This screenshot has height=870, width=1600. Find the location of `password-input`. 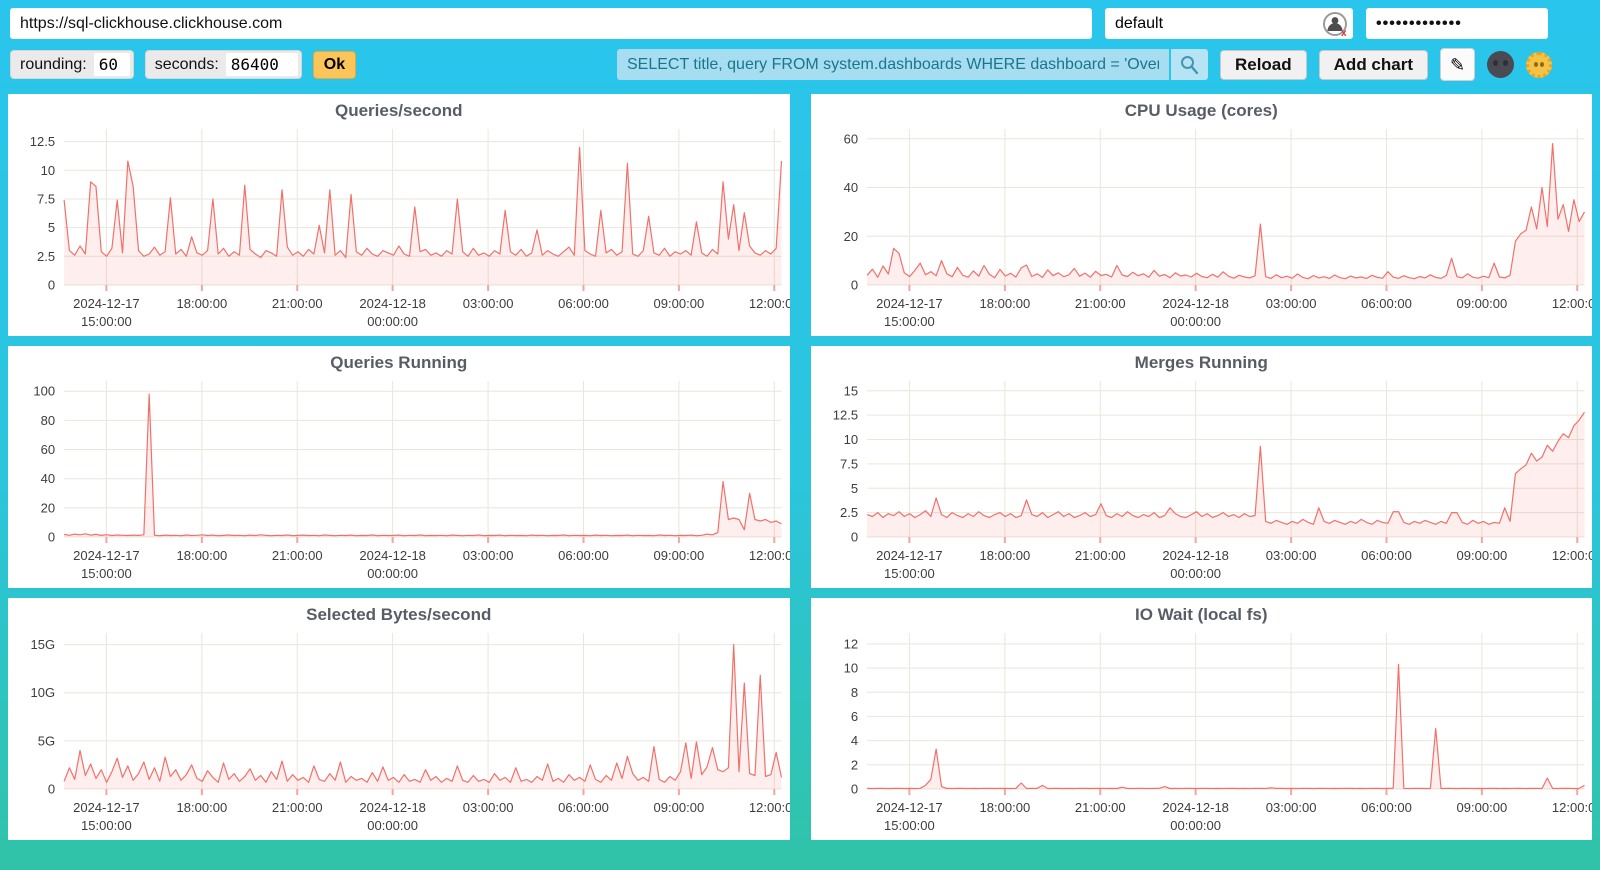

password-input is located at coordinates (1457, 23).